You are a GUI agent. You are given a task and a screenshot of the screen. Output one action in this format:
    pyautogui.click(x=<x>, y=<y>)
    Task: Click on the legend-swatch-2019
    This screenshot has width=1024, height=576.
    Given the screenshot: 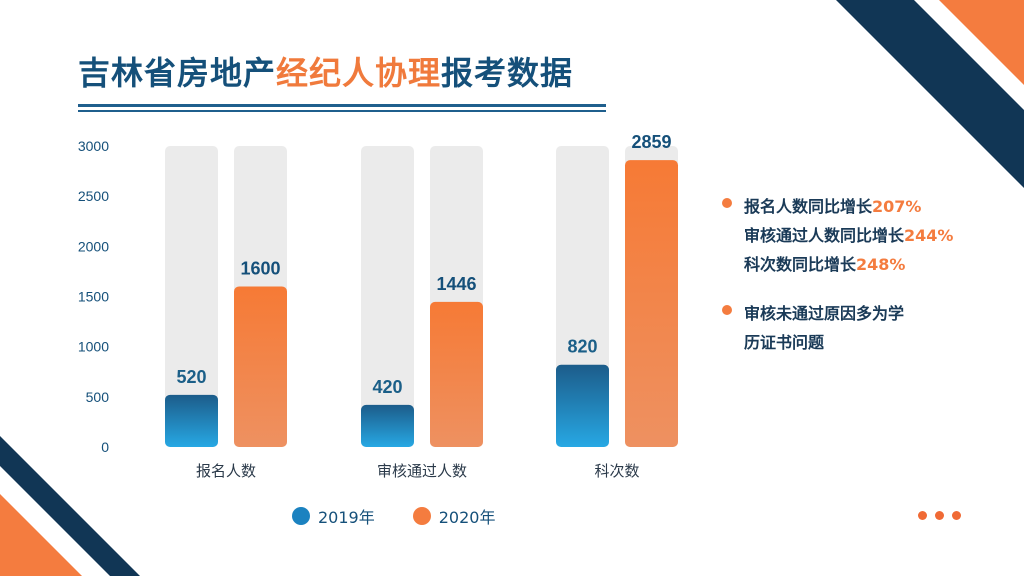 What is the action you would take?
    pyautogui.click(x=301, y=516)
    